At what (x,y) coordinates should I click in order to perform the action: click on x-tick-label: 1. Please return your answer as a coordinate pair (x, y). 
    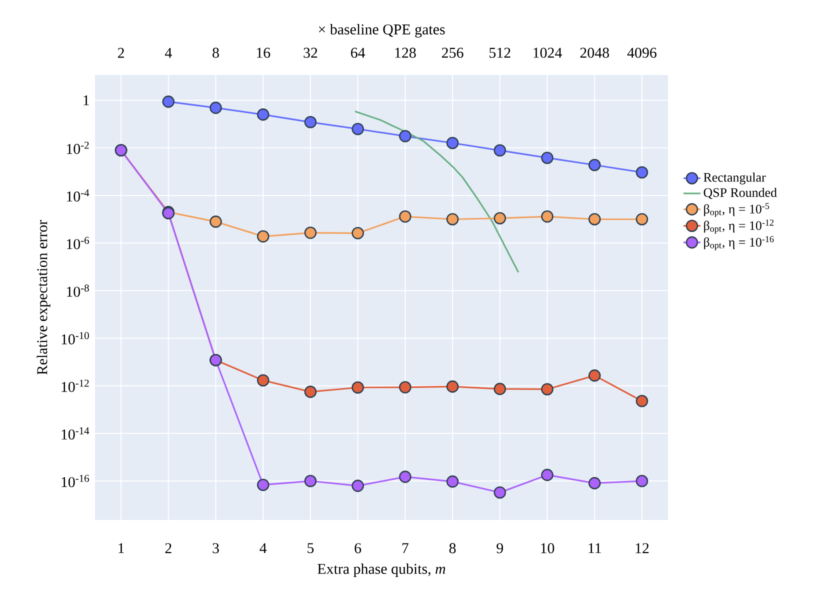
    Looking at the image, I should click on (121, 548).